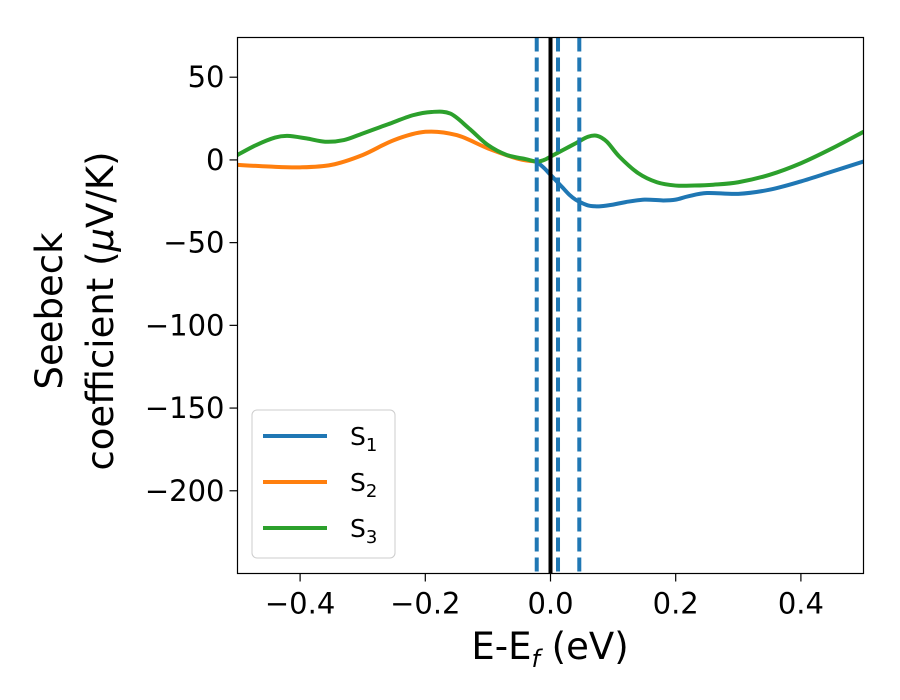 This screenshot has width=900, height=700. Describe the element at coordinates (185, 325) in the screenshot. I see `y-tick-label: −100` at that location.